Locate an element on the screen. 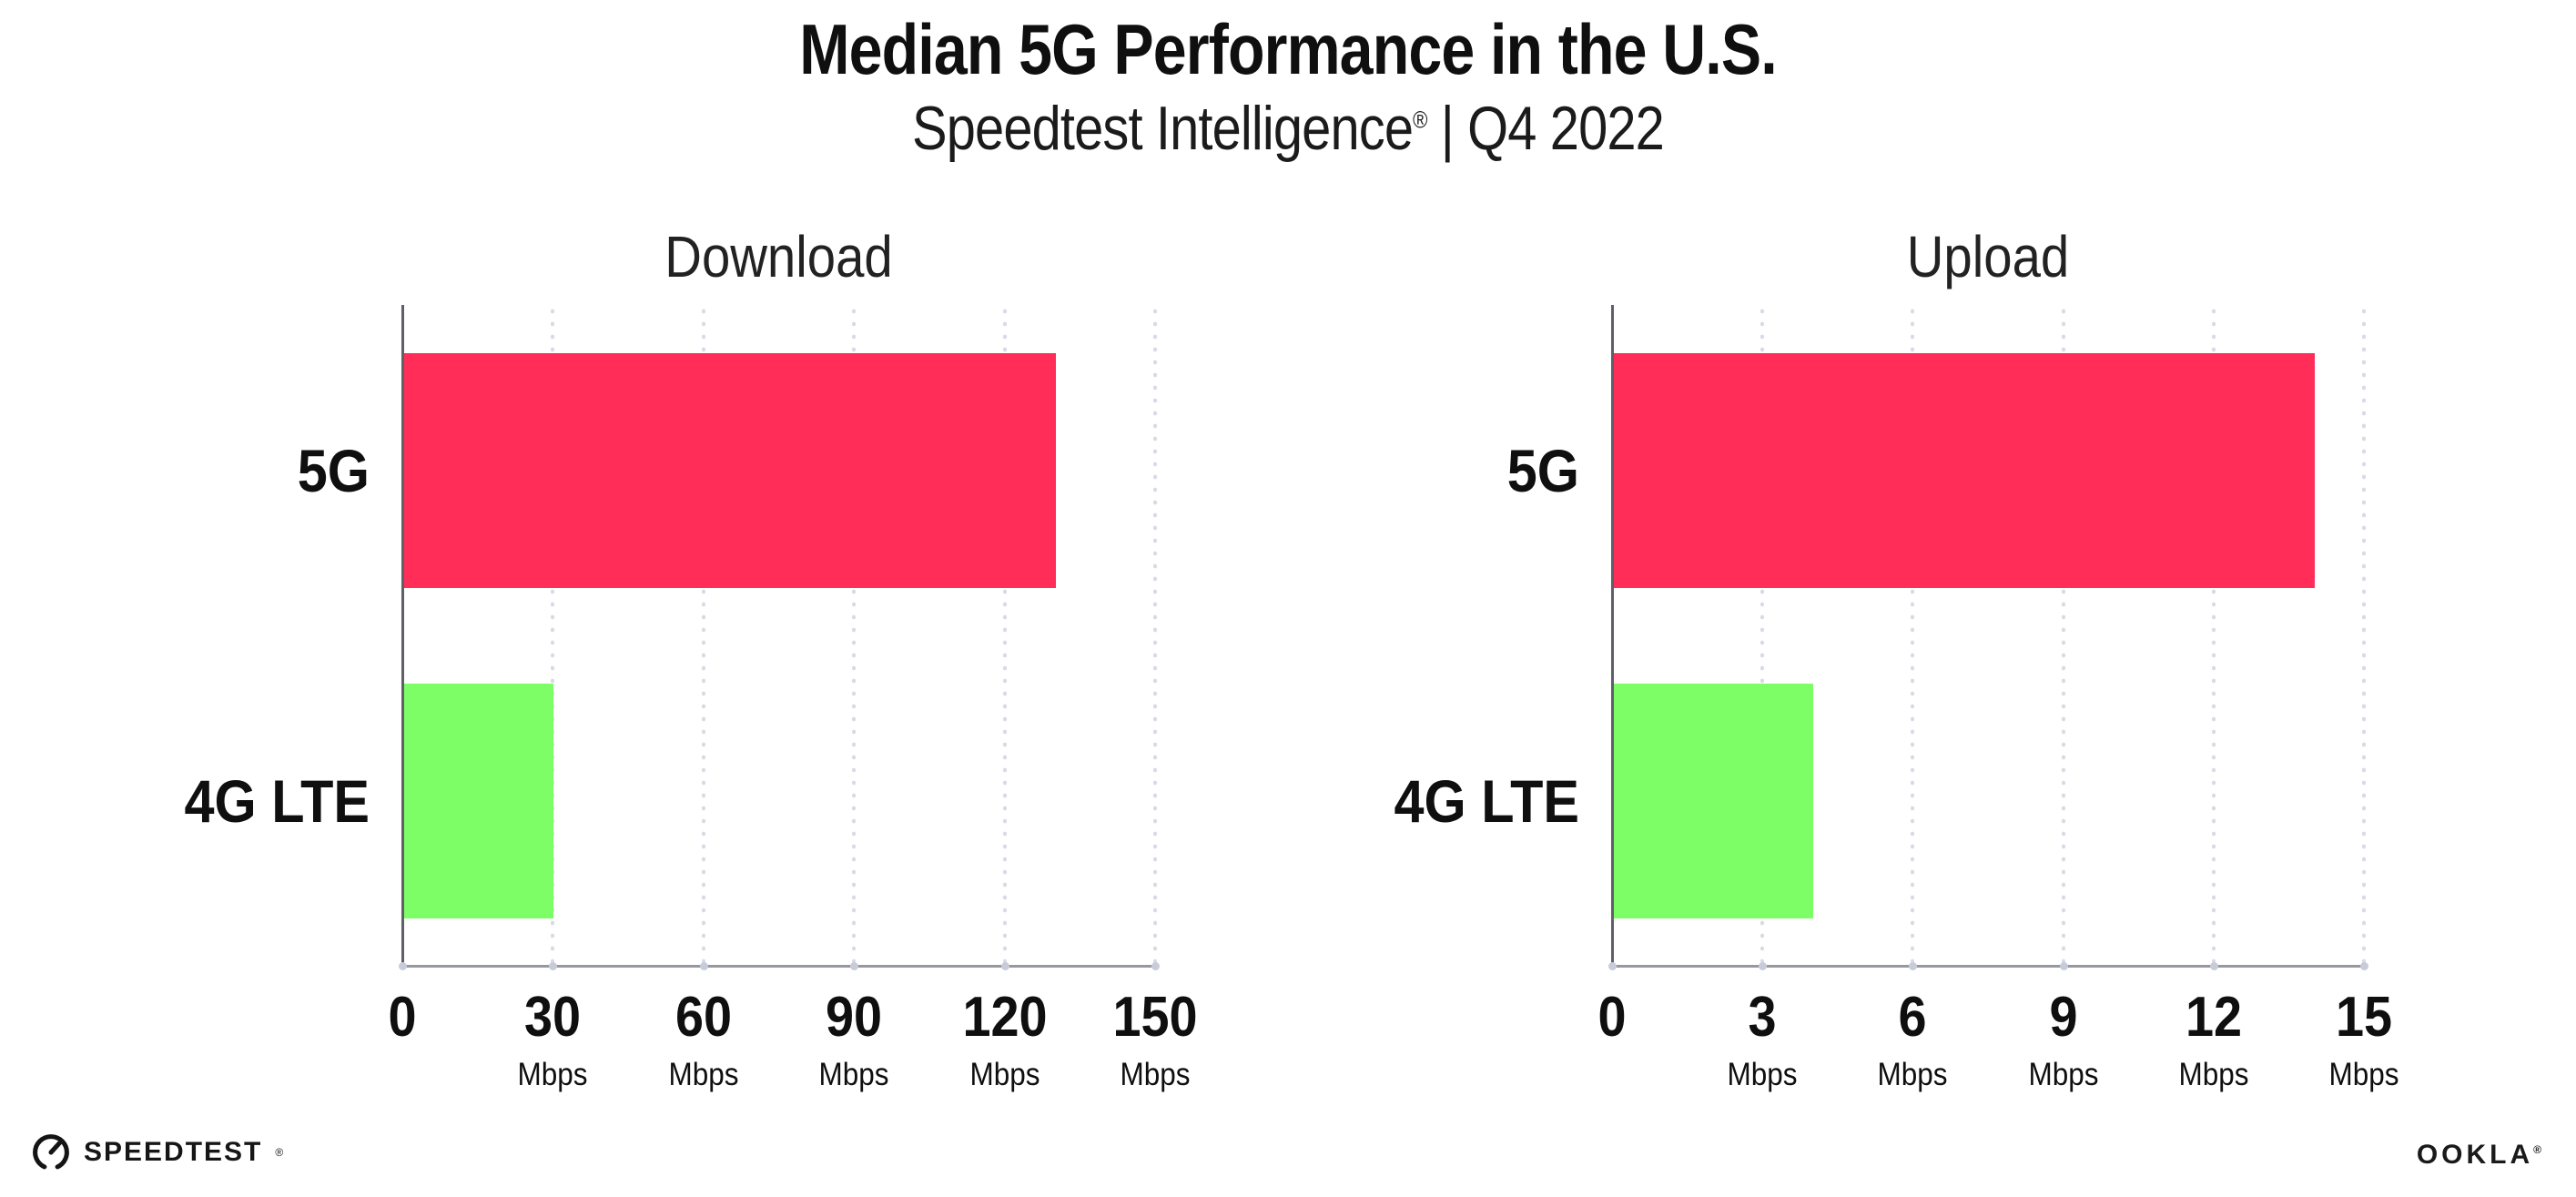 This screenshot has height=1197, width=2576. x-tick-15: 15 Mbps is located at coordinates (2364, 1039).